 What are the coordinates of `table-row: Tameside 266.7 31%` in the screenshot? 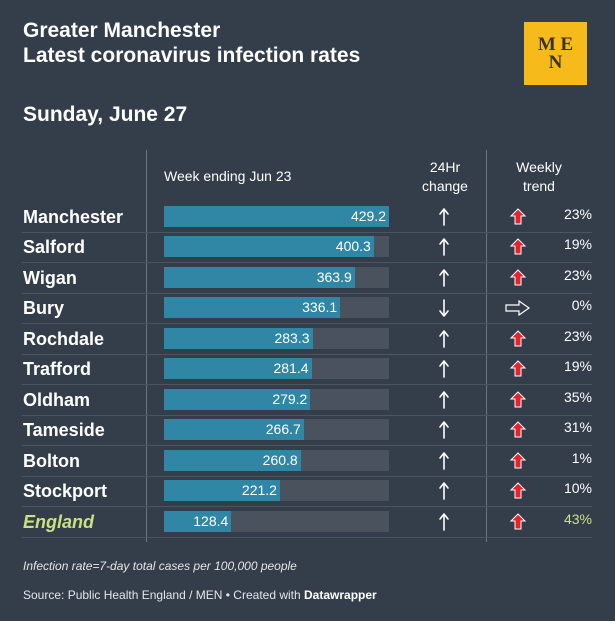 It's located at (307, 431).